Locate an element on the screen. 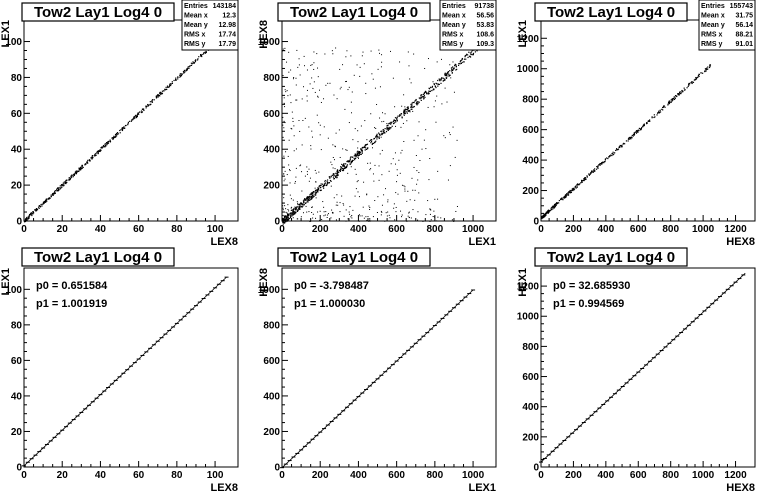 The height and width of the screenshot is (492, 776). plot-frame is located at coordinates (389, 367).